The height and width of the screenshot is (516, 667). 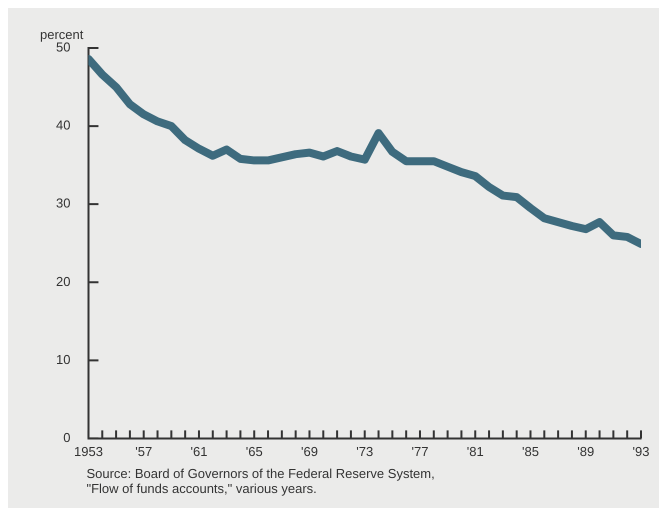 I want to click on x-tick-label: '61, so click(x=199, y=451).